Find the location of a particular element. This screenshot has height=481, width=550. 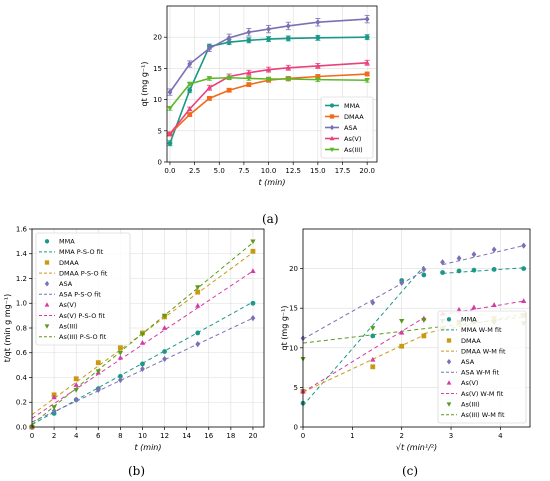

x-tick-label: 2 is located at coordinates (54, 436).